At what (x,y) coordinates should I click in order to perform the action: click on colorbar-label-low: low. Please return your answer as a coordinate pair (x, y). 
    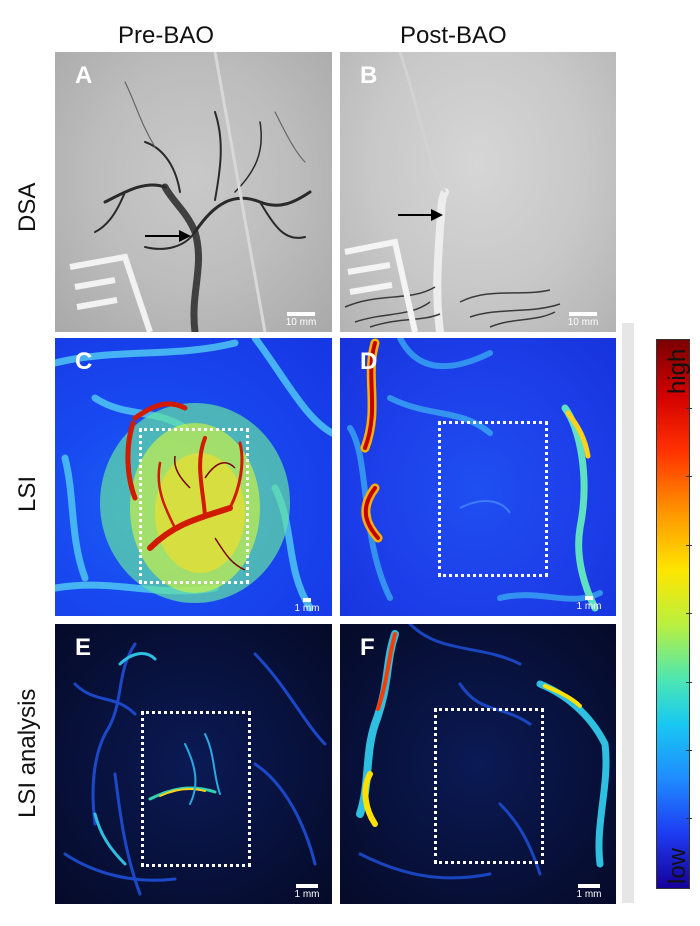
    Looking at the image, I should click on (677, 865).